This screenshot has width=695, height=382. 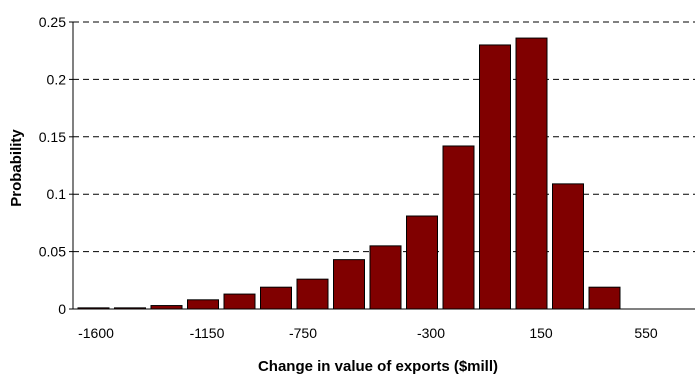 What do you see at coordinates (646, 333) in the screenshot?
I see `x-tick-label: 550` at bounding box center [646, 333].